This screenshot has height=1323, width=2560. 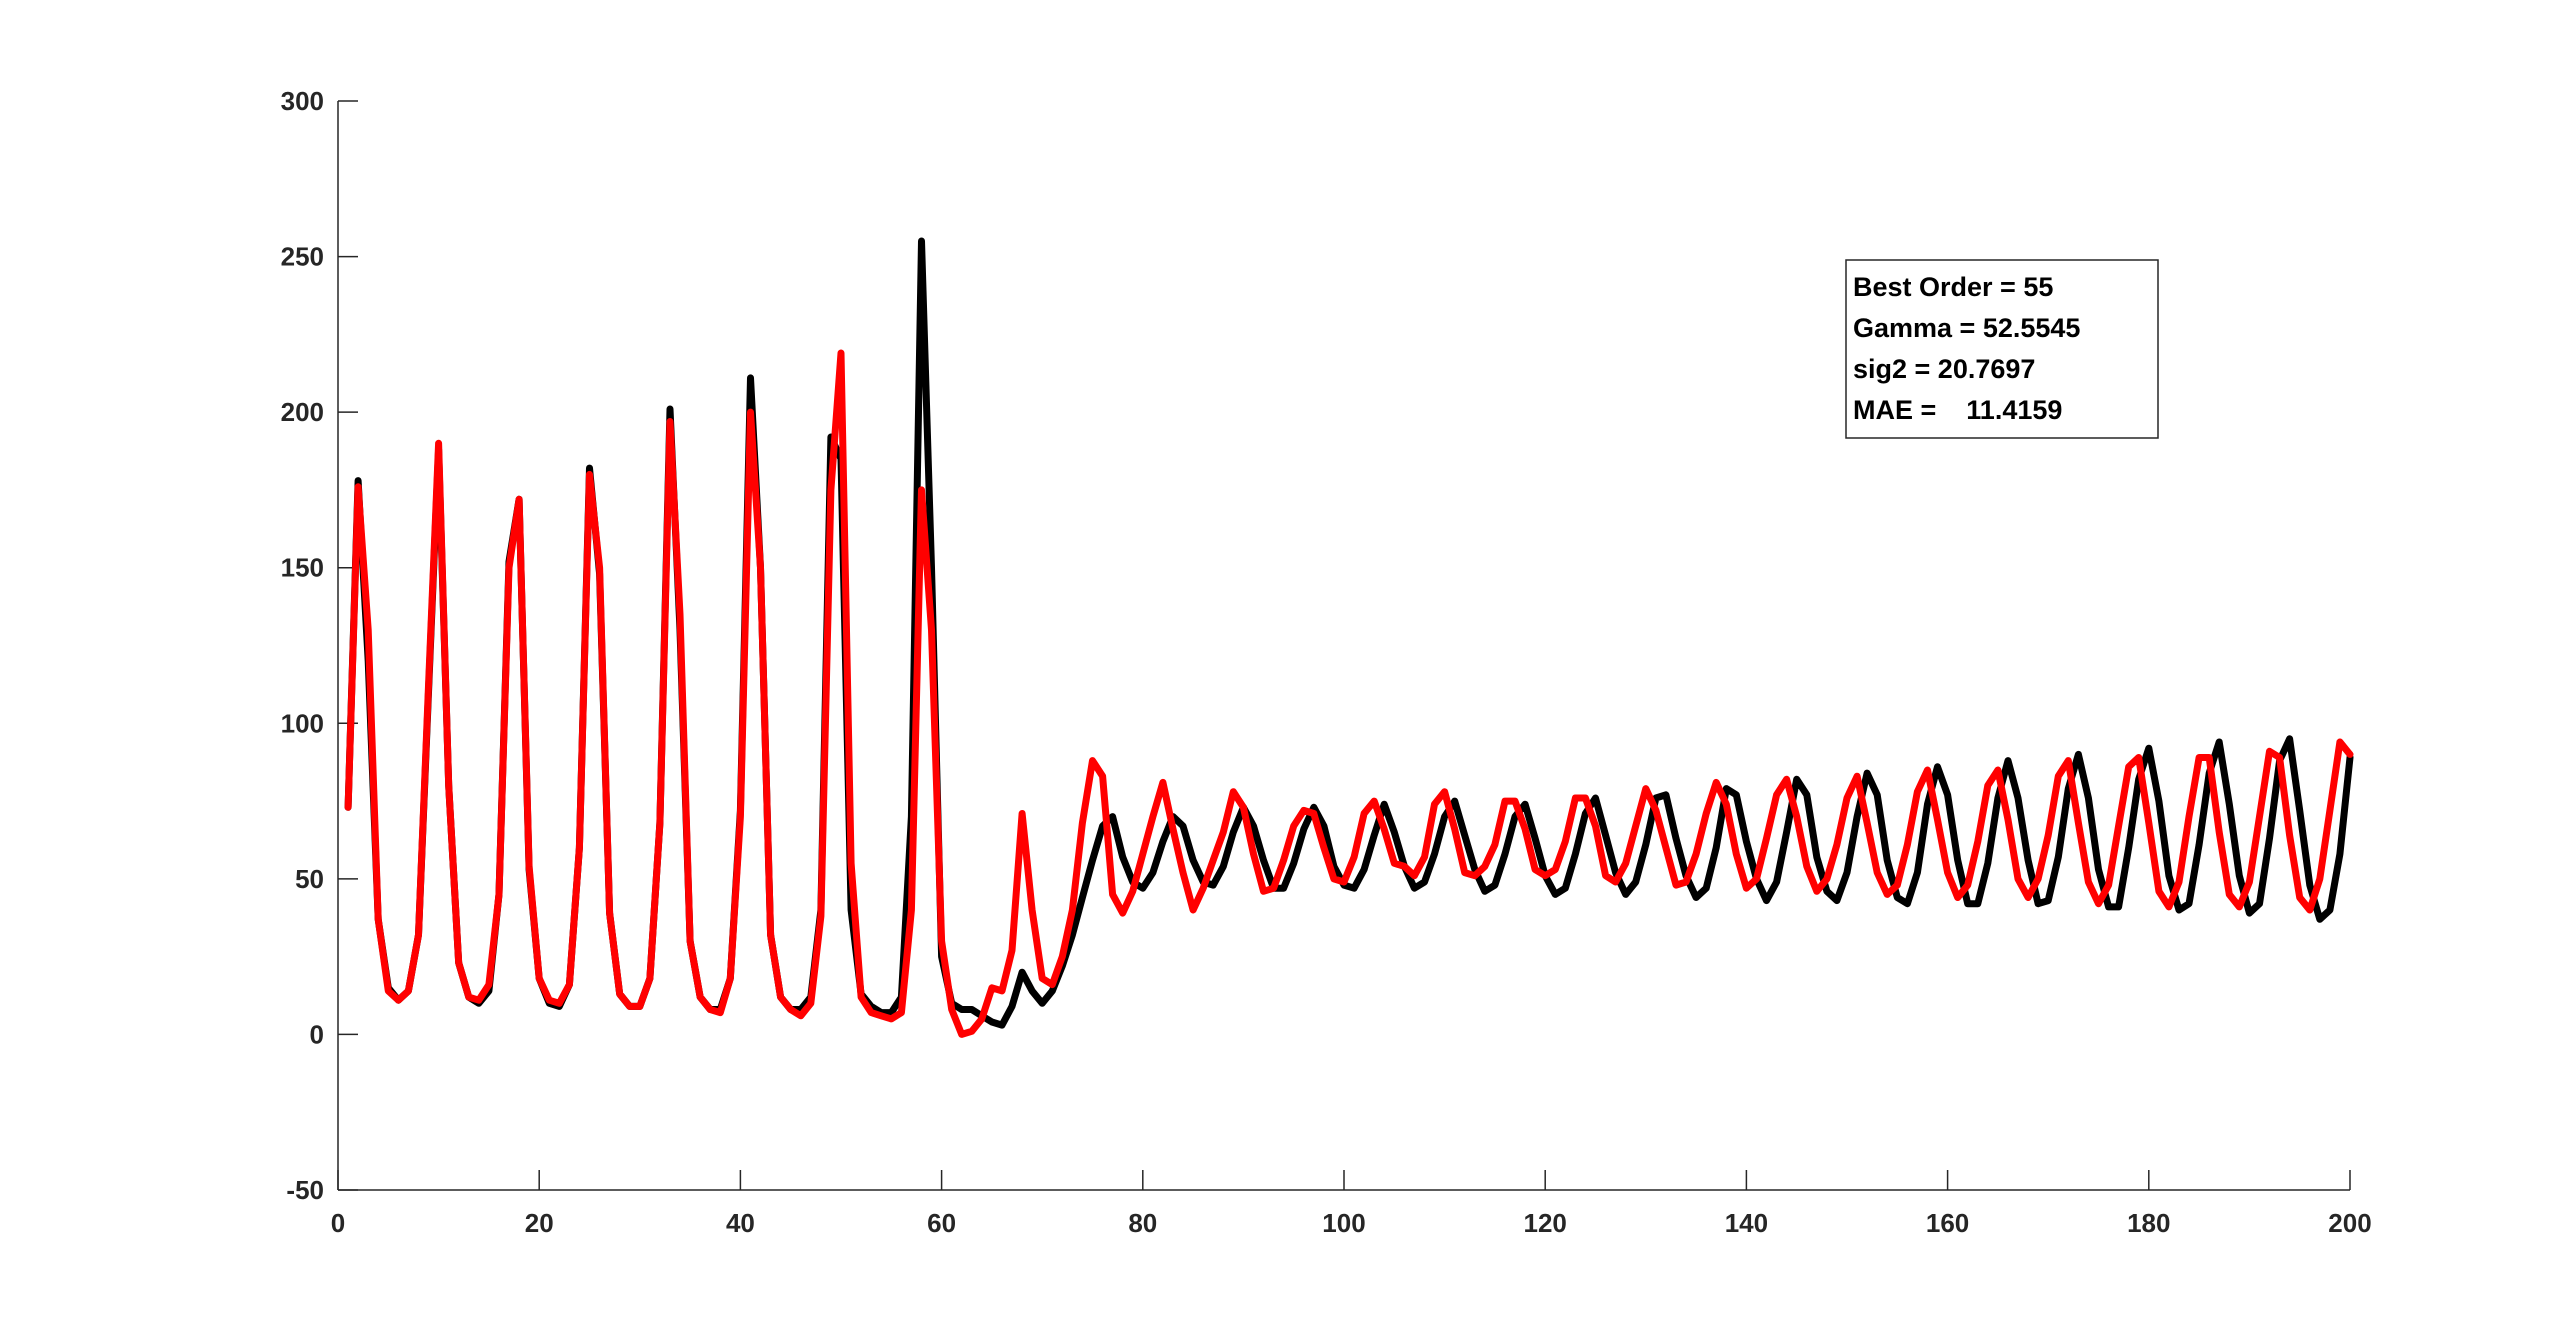 I want to click on annotation-mae: MAE = 11.4159, so click(x=1957, y=410).